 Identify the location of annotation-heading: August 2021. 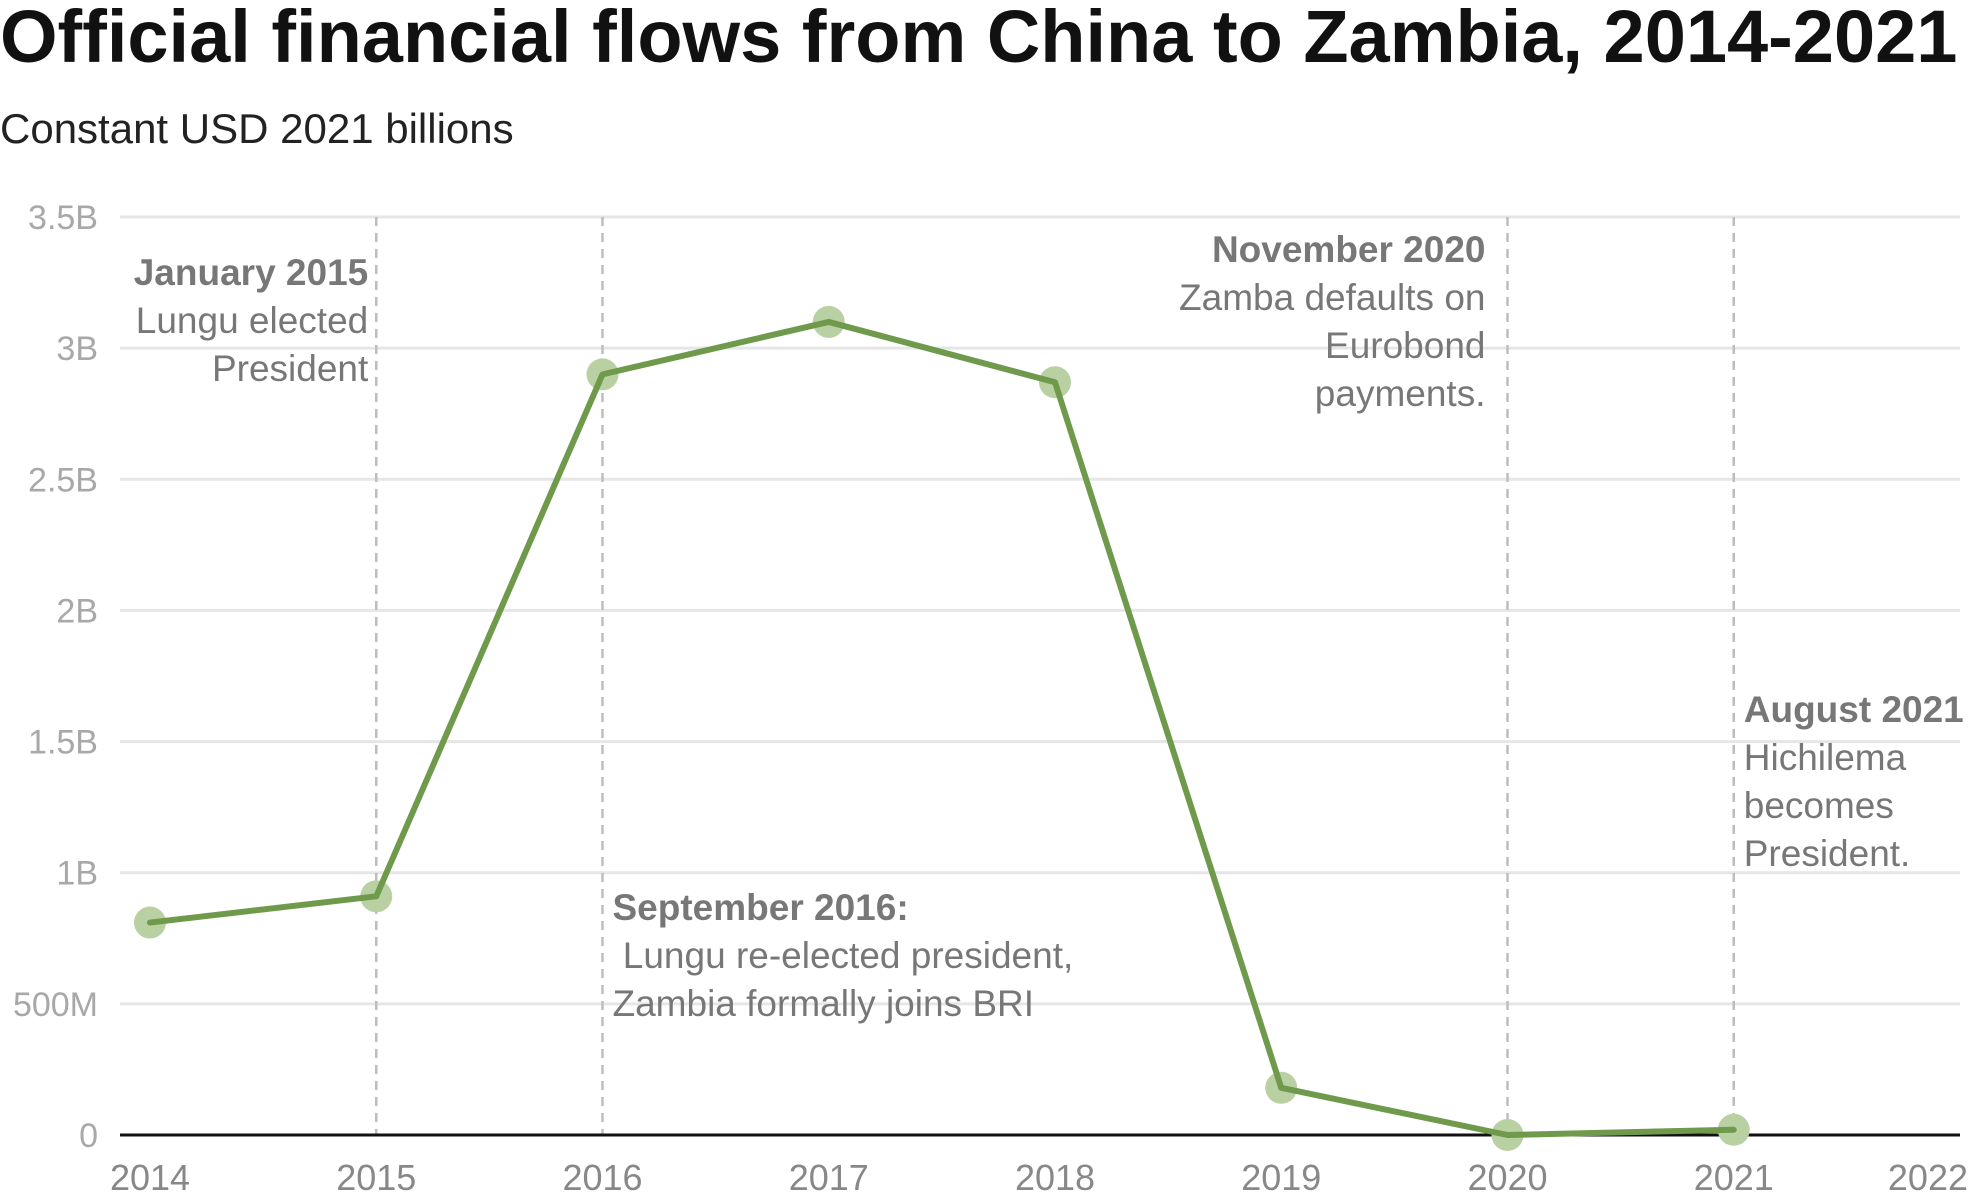
(1854, 709).